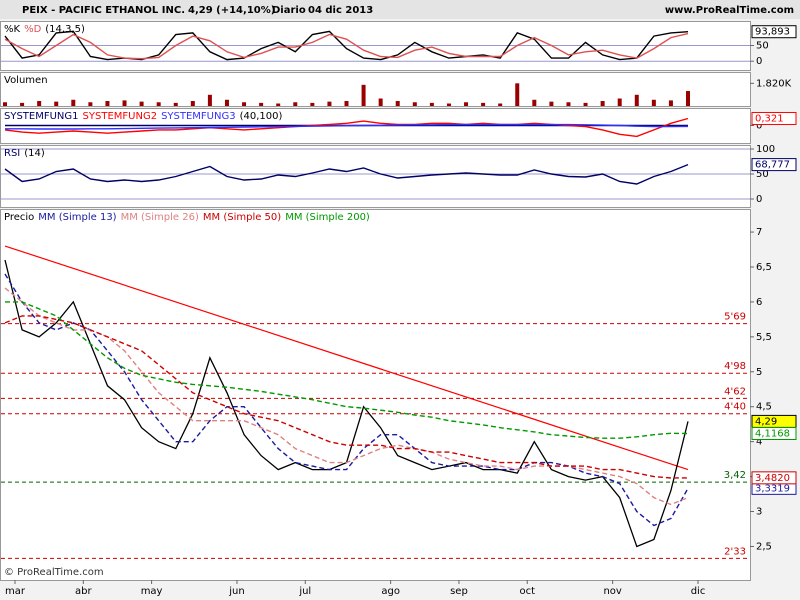 This screenshot has width=800, height=600. Describe the element at coordinates (152, 591) in the screenshot. I see `x-tick-label: may` at that location.